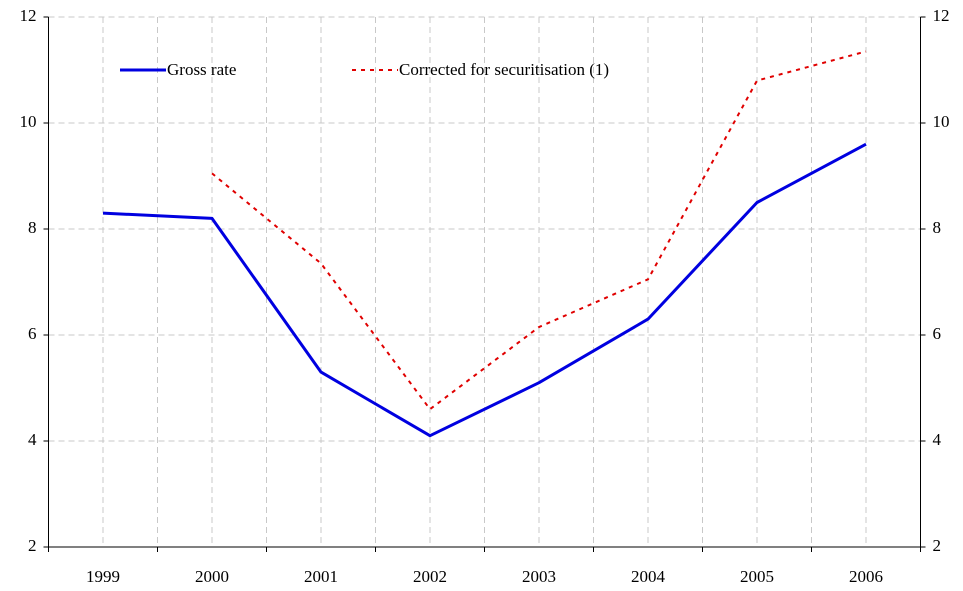 This screenshot has width=963, height=591. What do you see at coordinates (32, 227) in the screenshot?
I see `y-tick-label: 8` at bounding box center [32, 227].